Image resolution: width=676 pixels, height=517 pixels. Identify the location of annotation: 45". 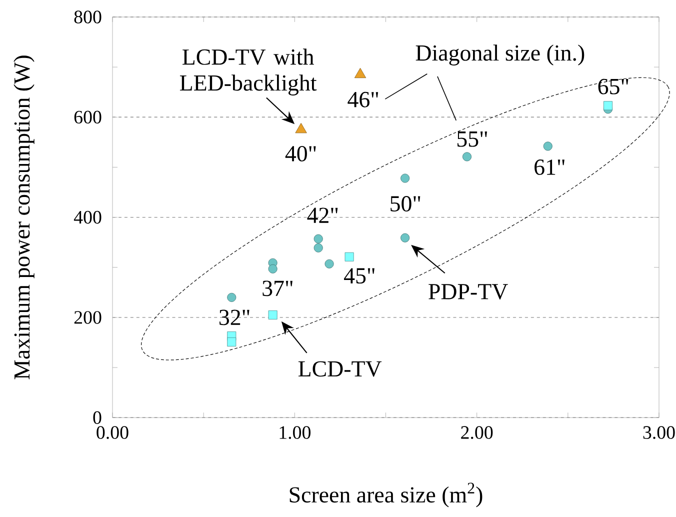
(359, 276).